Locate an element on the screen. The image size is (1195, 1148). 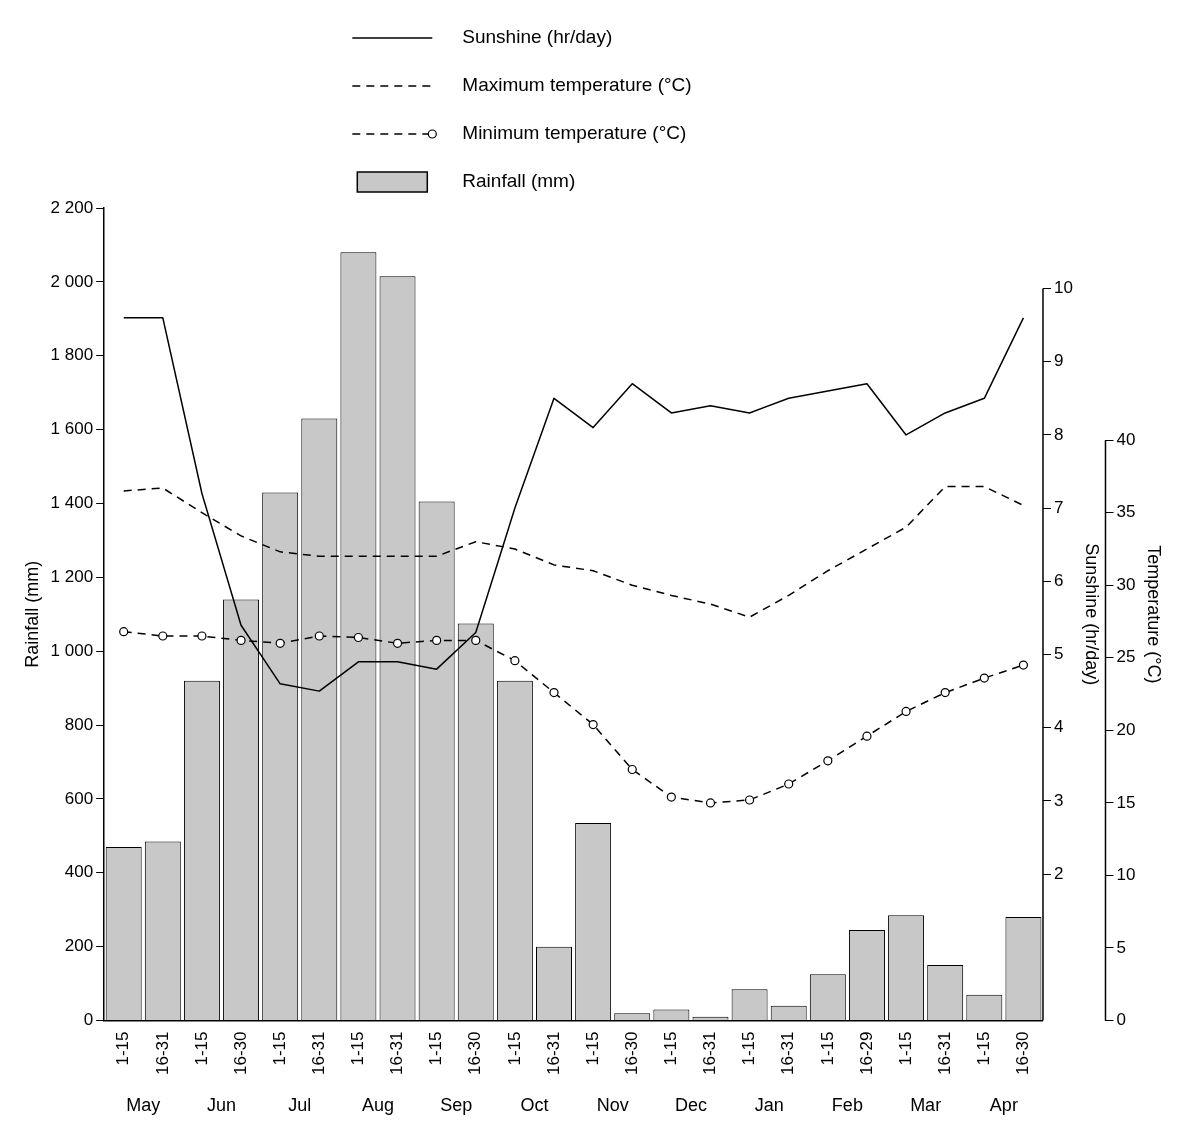
x-tick-label: 16-29 is located at coordinates (866, 1053).